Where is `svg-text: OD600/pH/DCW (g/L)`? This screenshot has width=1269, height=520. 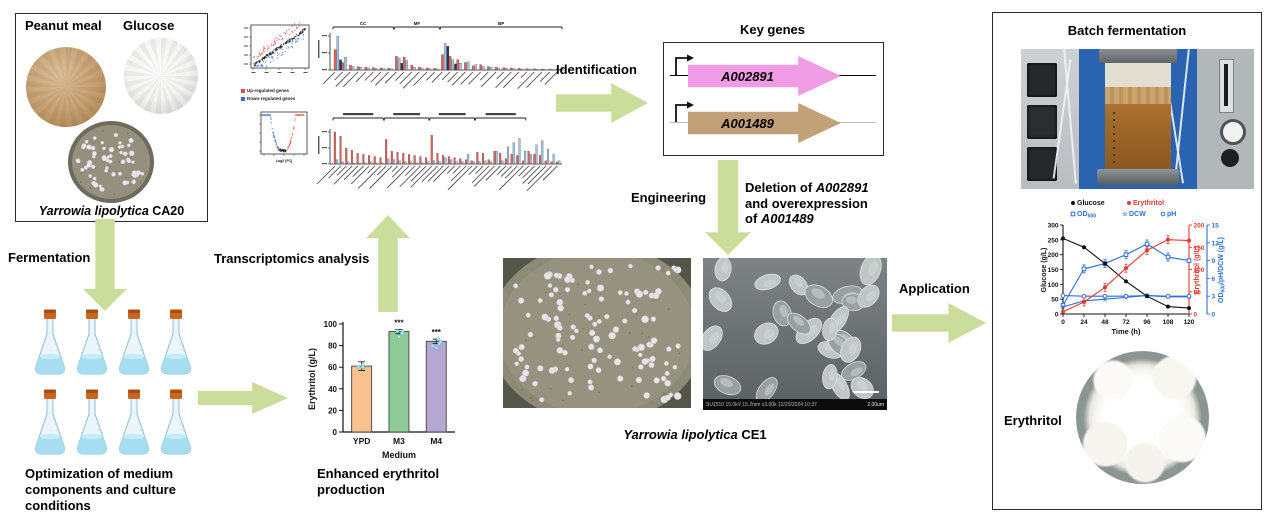 svg-text: OD600/pH/DCW (g/L) is located at coordinates (1222, 270).